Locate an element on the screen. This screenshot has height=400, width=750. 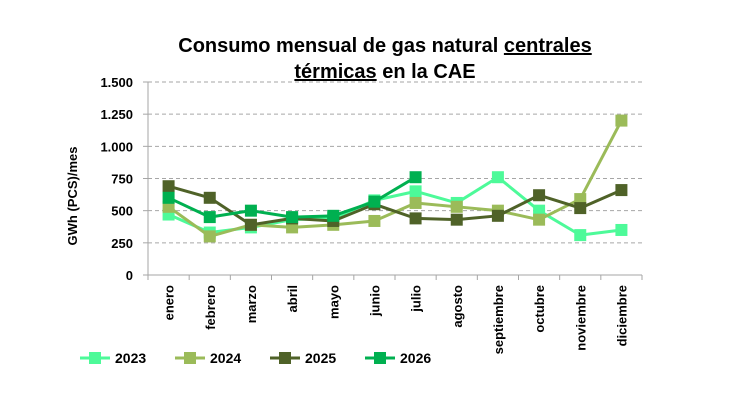
y-axis-title: GWh (PCS)/mes is located at coordinates (72, 196).